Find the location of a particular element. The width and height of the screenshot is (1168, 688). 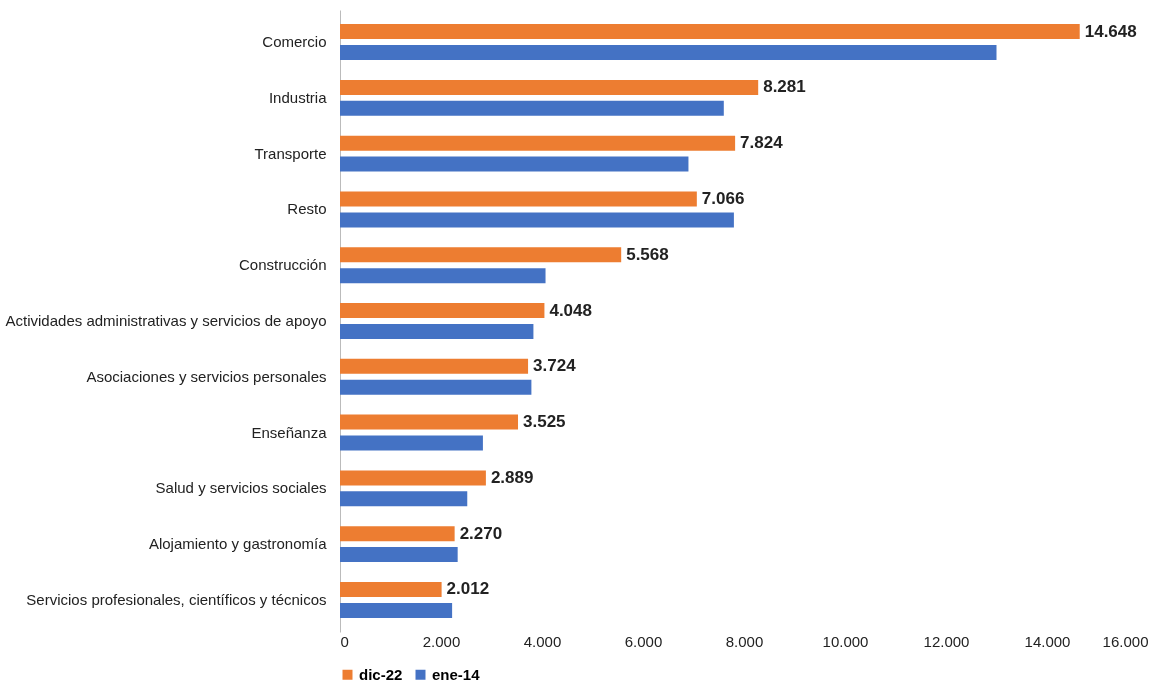

y-tick-label: Resto is located at coordinates (307, 209).